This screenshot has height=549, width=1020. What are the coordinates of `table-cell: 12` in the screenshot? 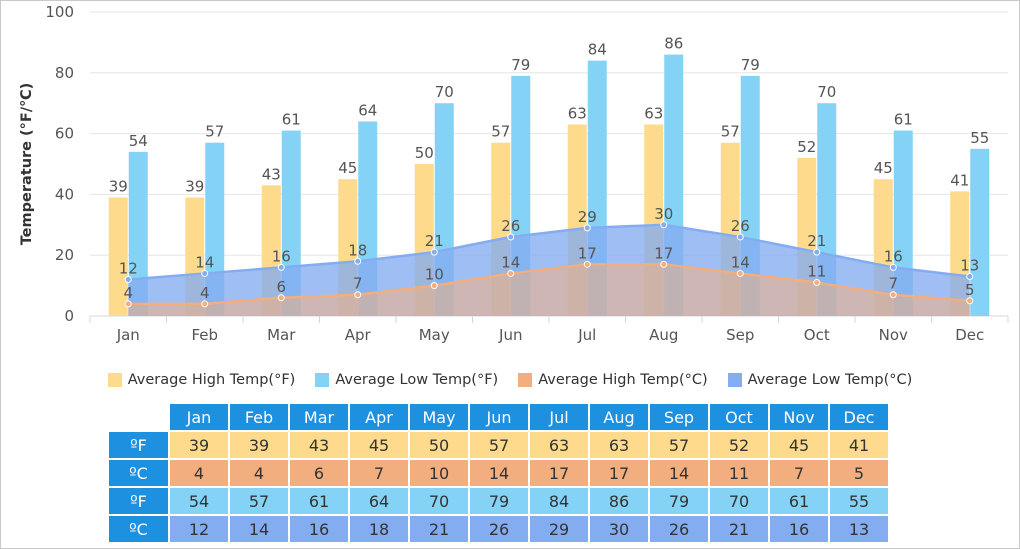 It's located at (199, 529).